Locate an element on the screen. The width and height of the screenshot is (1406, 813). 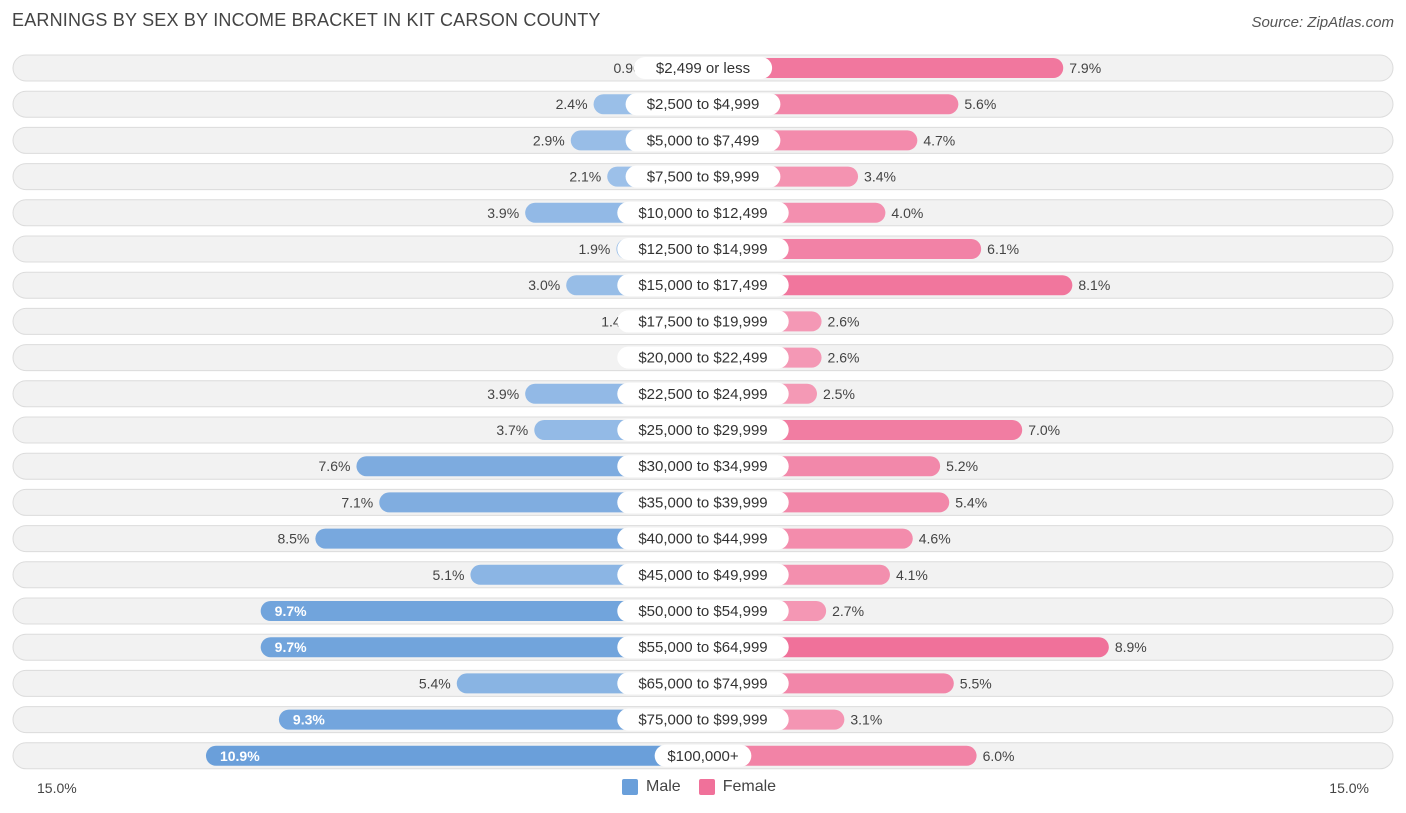
male-value-label: 5.1% is located at coordinates (449, 575).